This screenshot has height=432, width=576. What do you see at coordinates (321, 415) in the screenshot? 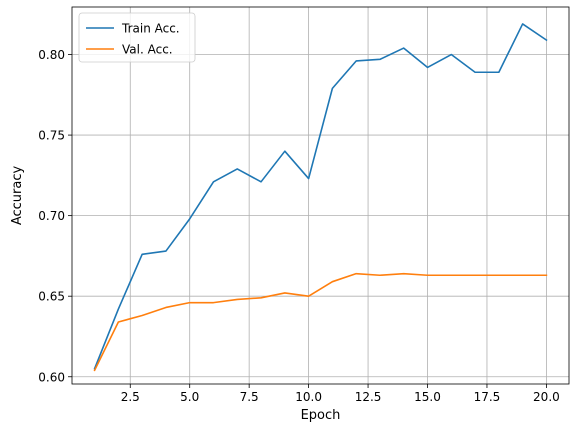
I see `x-axis-label: Epoch` at bounding box center [321, 415].